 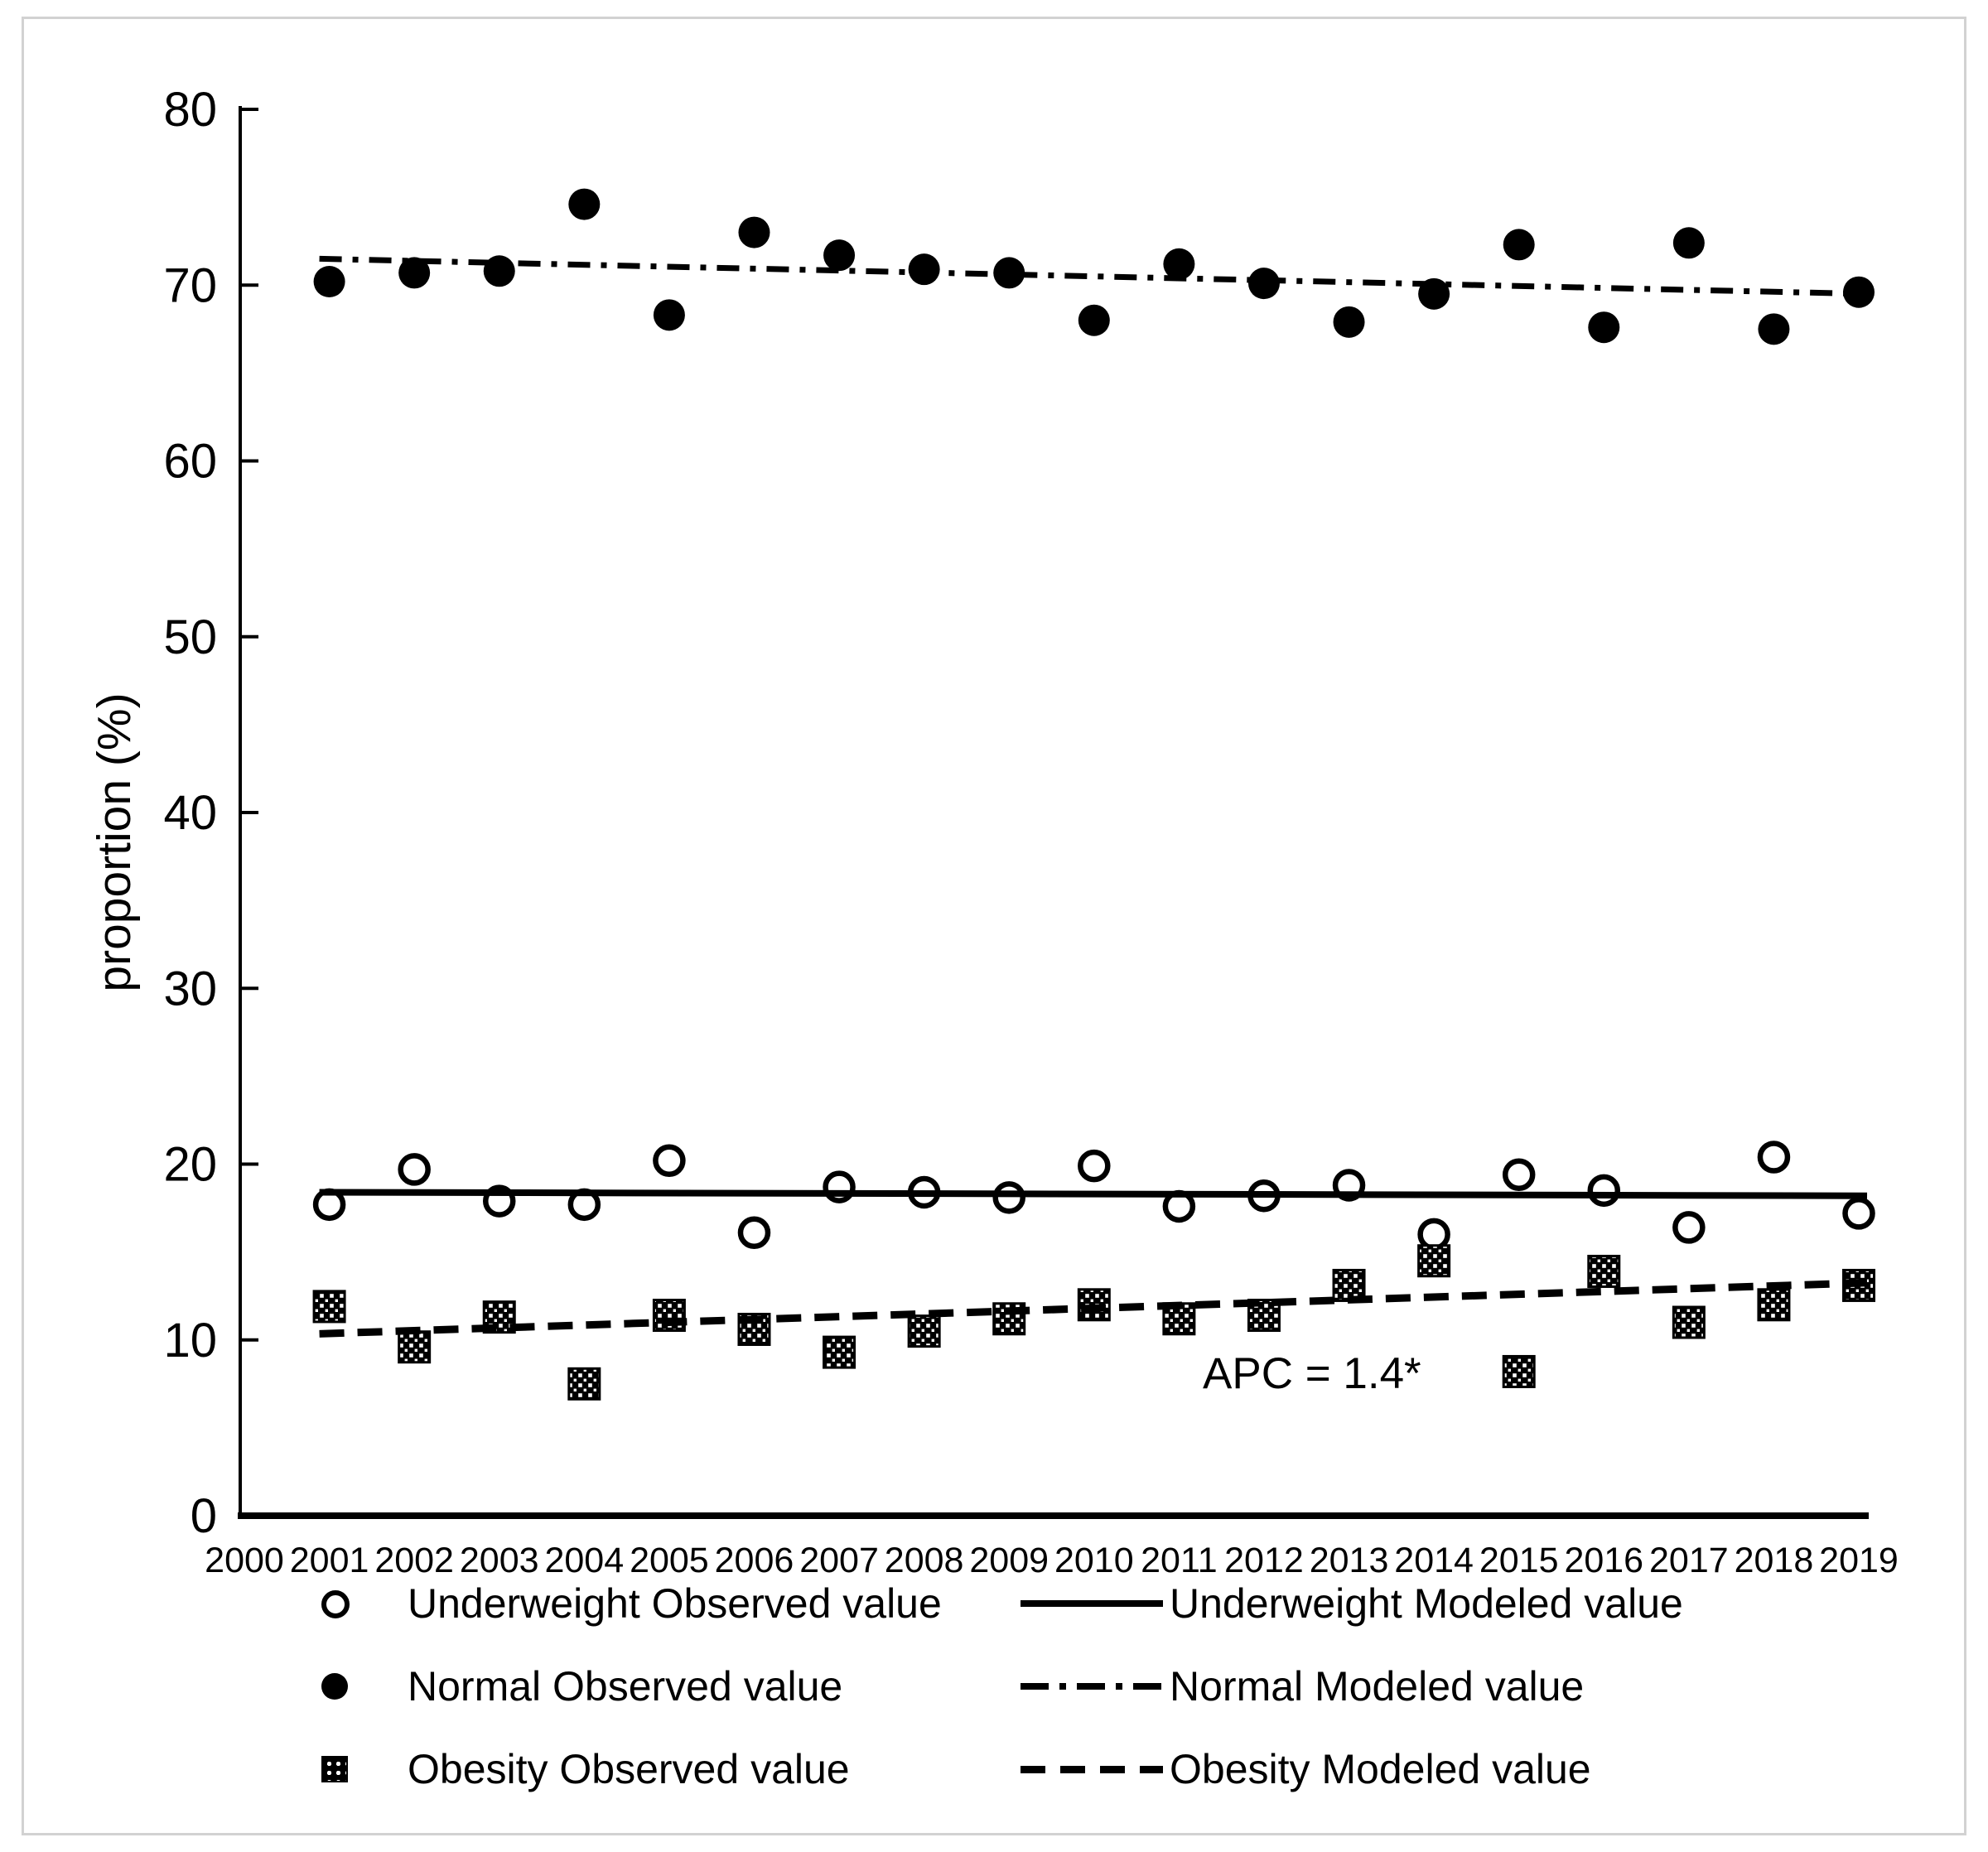 I want to click on legend-label-obesity-modeled: Obesity Modeled value, so click(x=1380, y=1769).